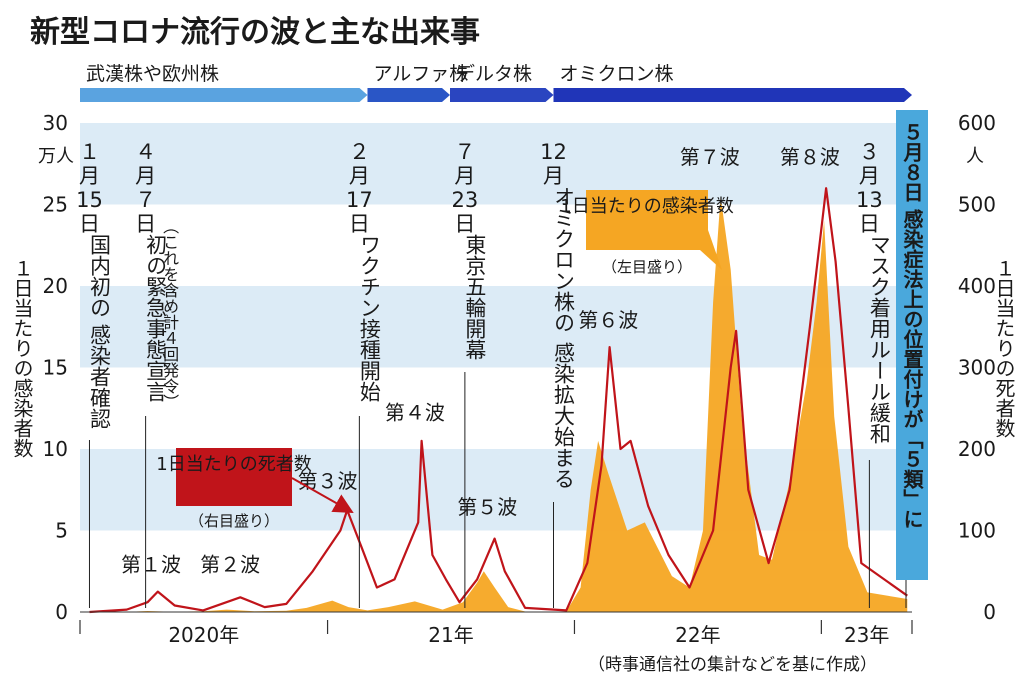  I want to click on strain-label: アルファ株, so click(420, 74).